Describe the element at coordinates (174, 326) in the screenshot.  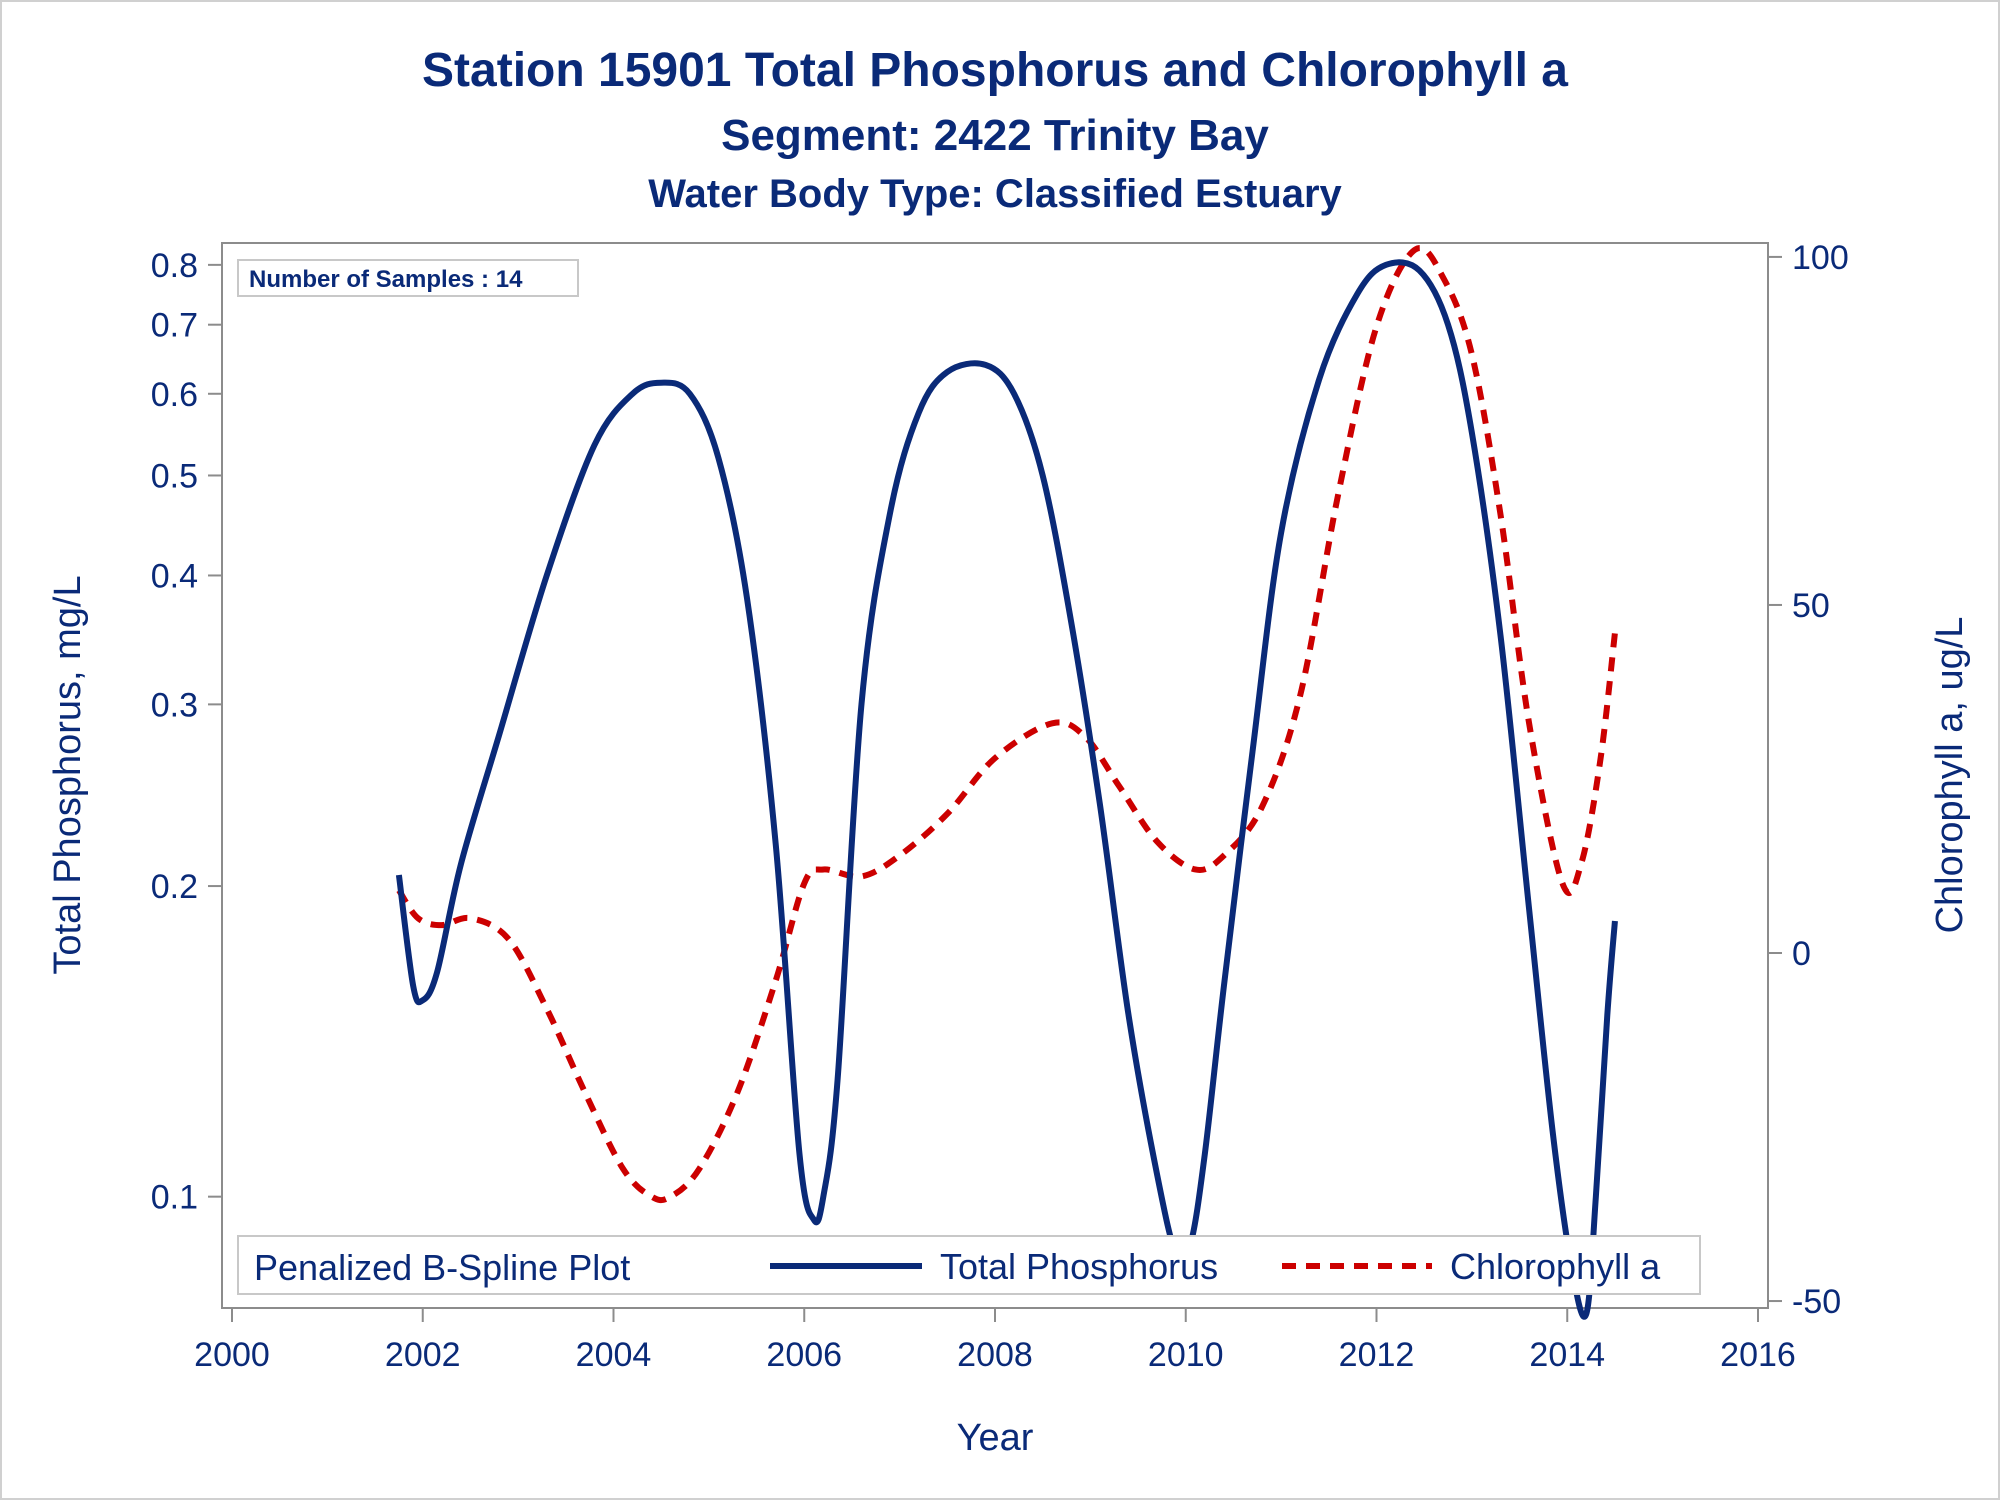
I see `y-tick-label: 0.7` at that location.